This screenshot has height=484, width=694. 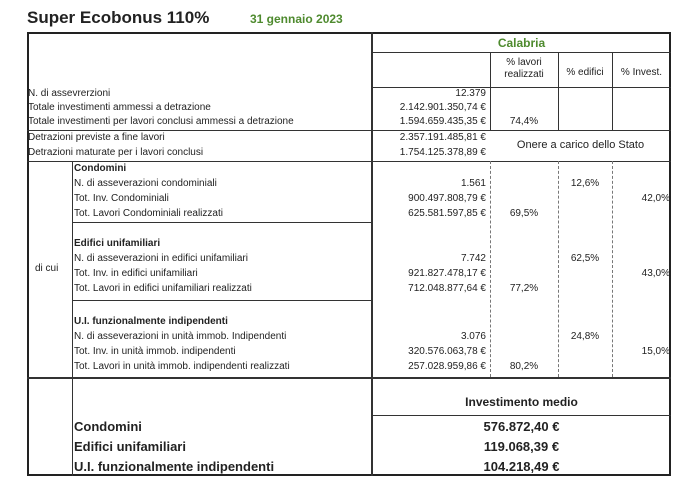 I want to click on investimento-label: U.I. funzionalmente indipendenti, so click(x=174, y=466).